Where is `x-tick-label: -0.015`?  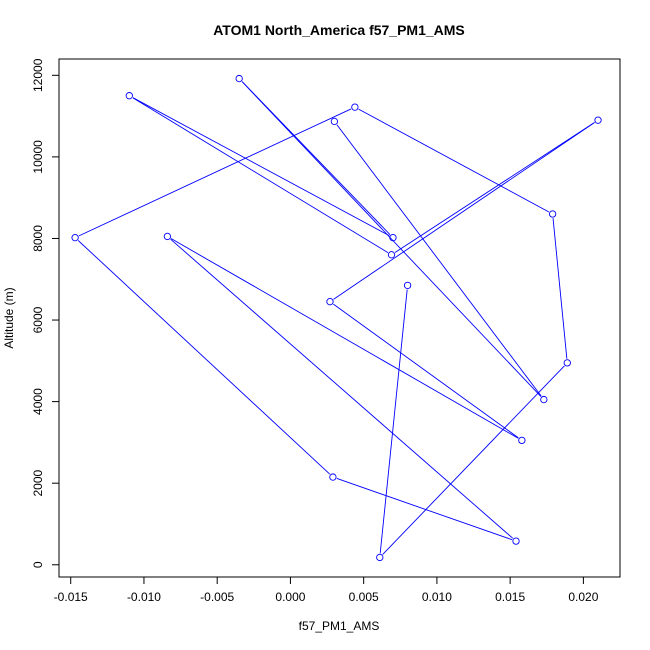 x-tick-label: -0.015 is located at coordinates (71, 597).